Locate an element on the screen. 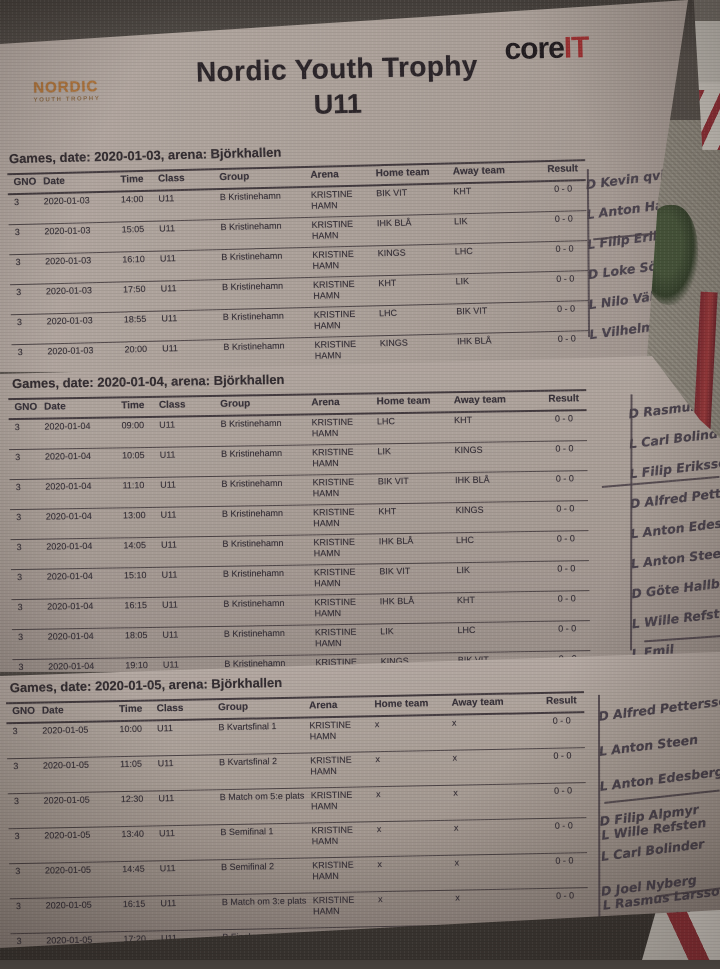 Image resolution: width=720 pixels, height=969 pixels. cell-home-team: LIK is located at coordinates (384, 451).